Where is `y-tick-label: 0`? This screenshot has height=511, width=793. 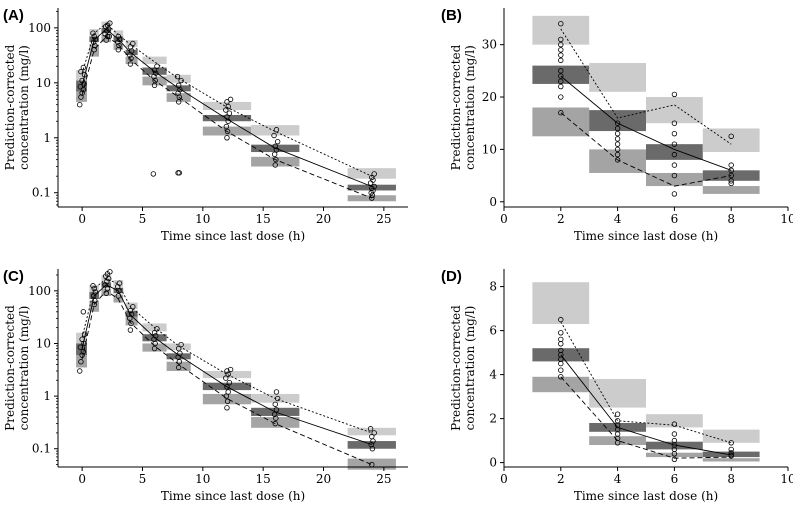 y-tick-label: 0 is located at coordinates (493, 202).